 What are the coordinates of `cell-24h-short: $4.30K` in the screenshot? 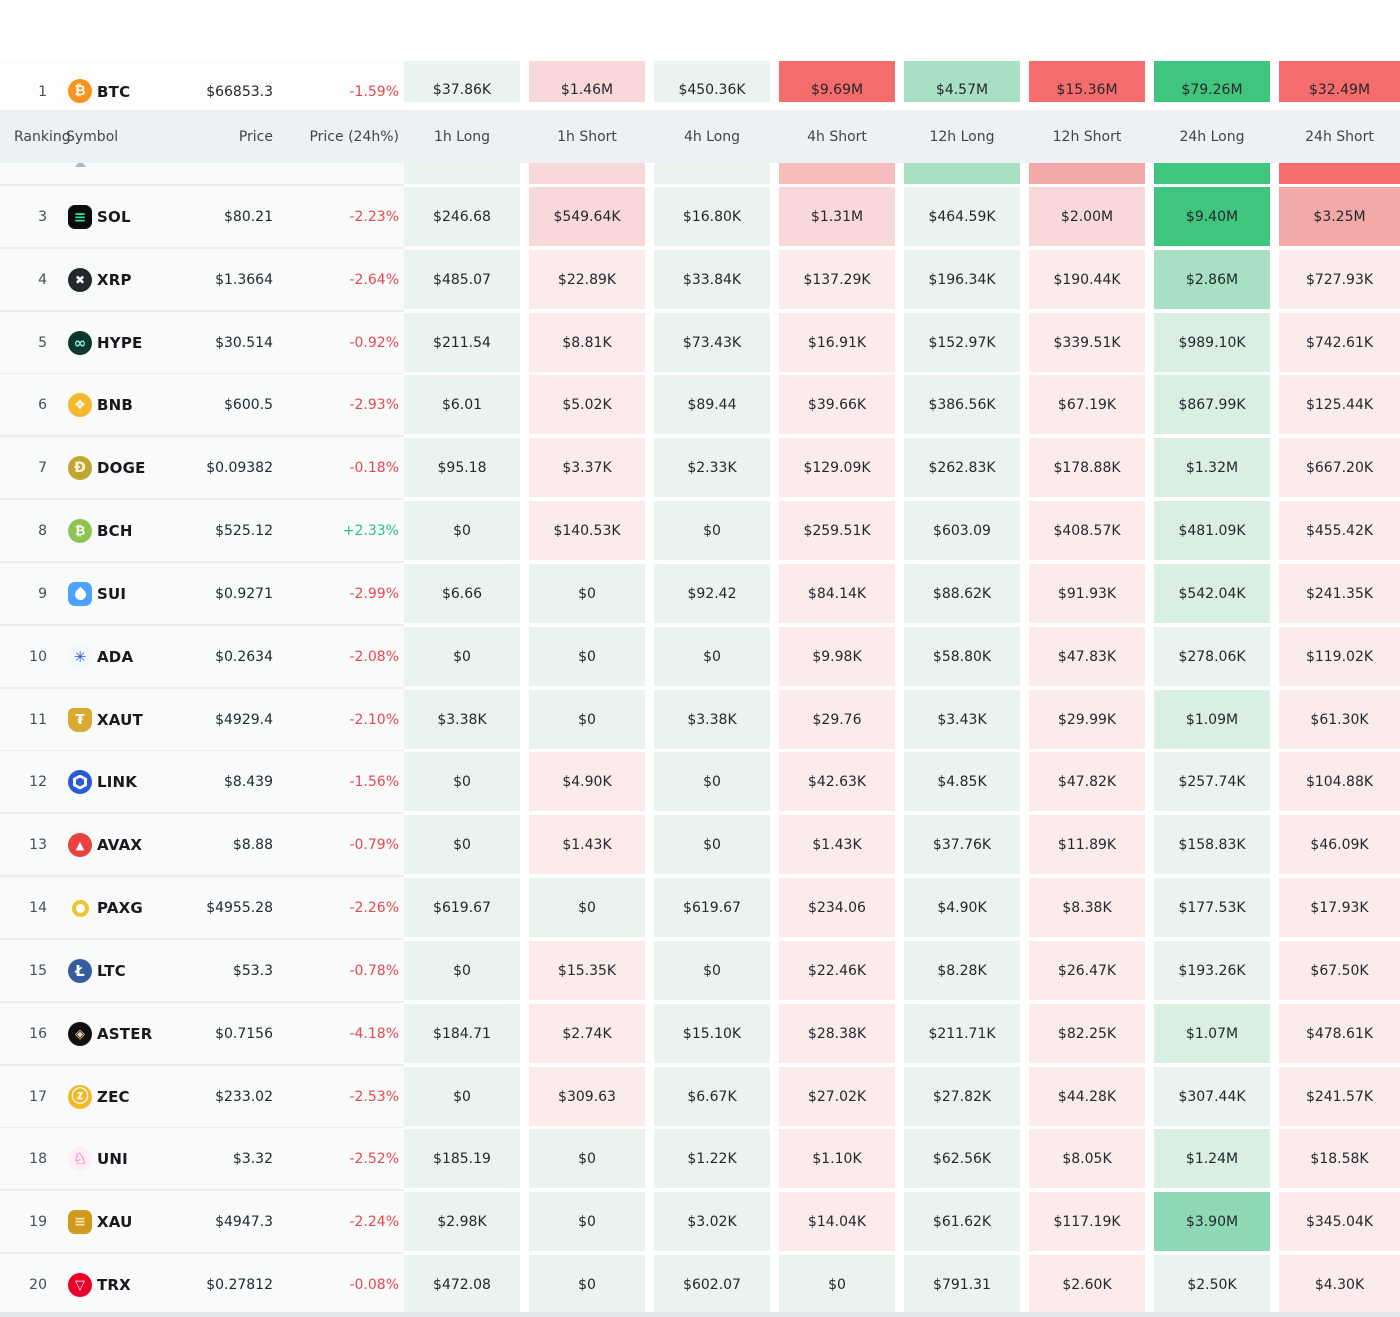 It's located at (1339, 1284).